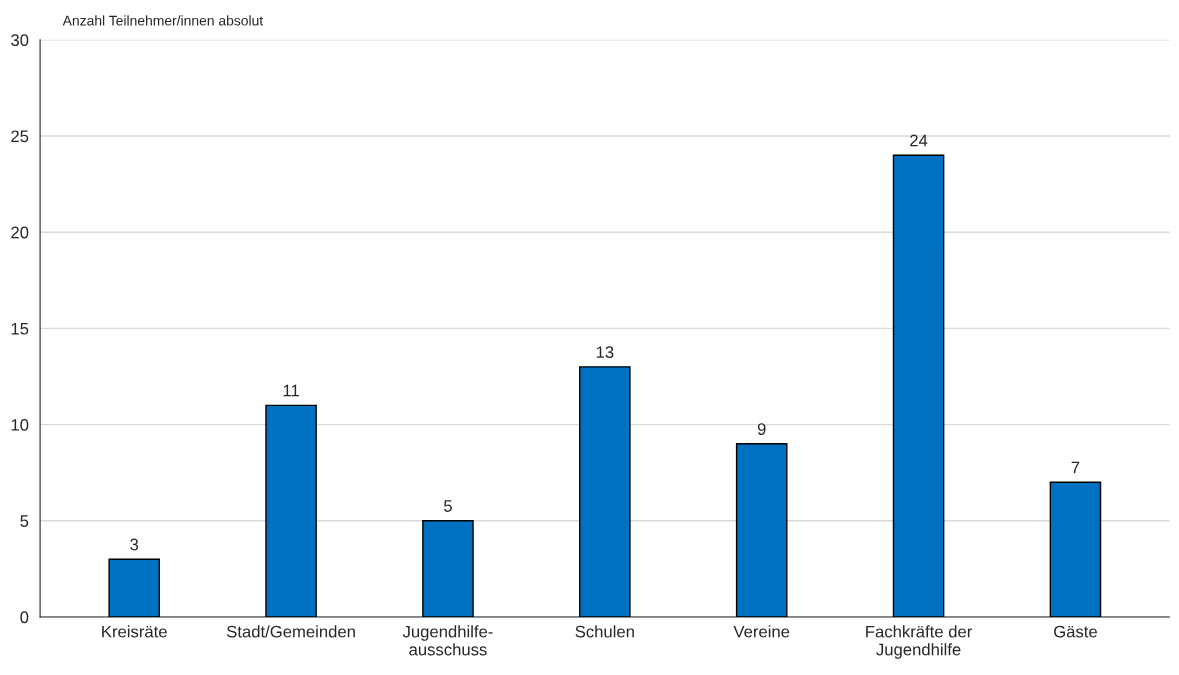  Describe the element at coordinates (20, 424) in the screenshot. I see `y-tick-label: 10` at that location.